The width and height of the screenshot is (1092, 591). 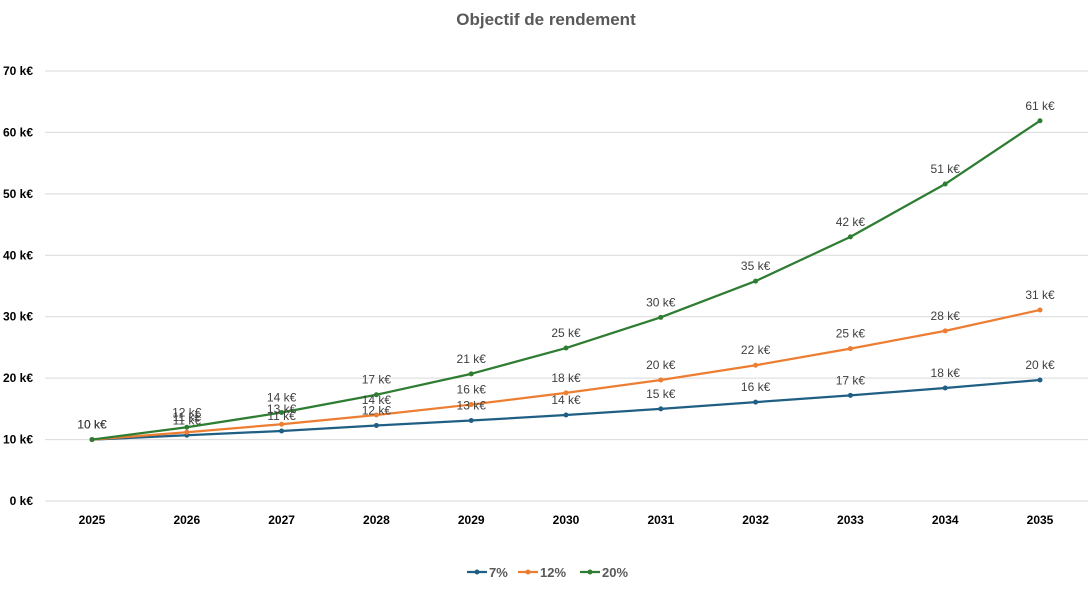 I want to click on x-tick-label: 2030, so click(x=566, y=520).